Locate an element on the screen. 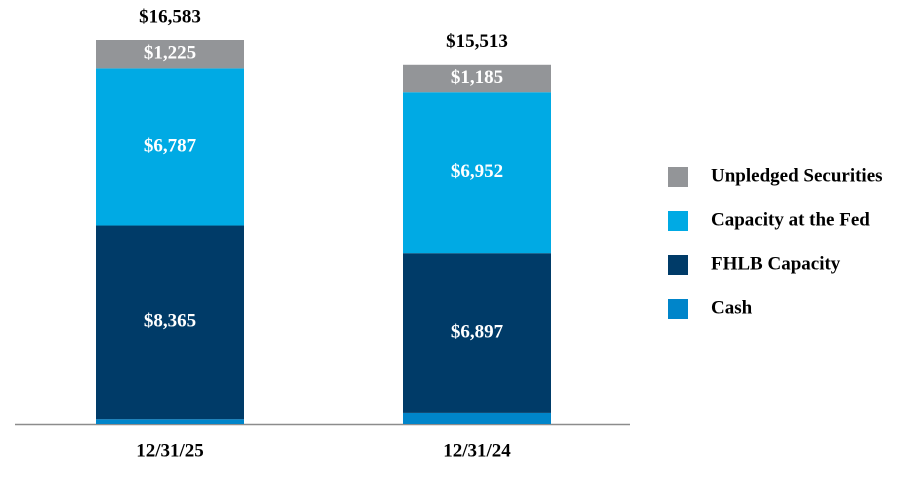 This screenshot has height=480, width=920. data-label: $6,952 is located at coordinates (477, 171).